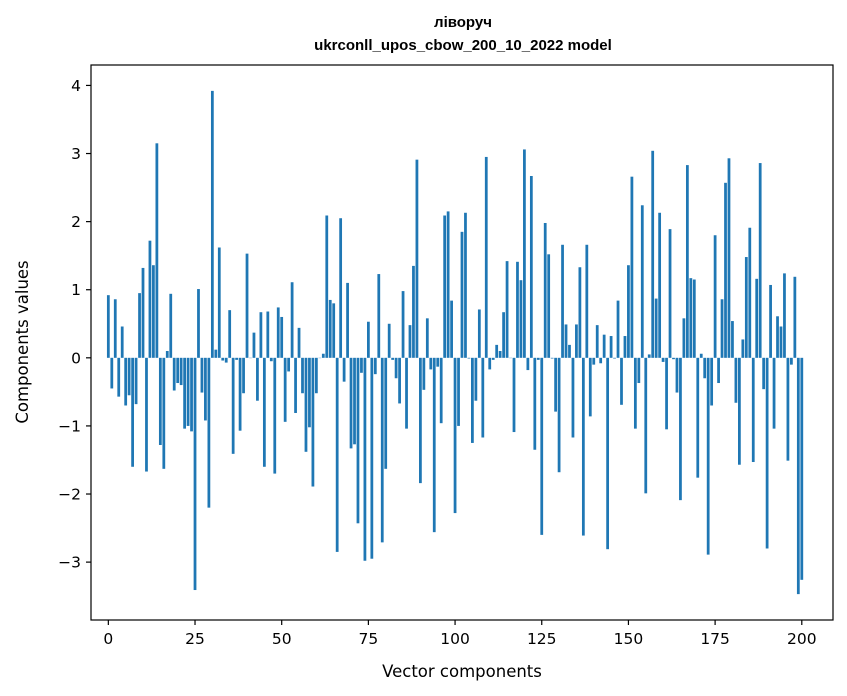  What do you see at coordinates (69, 563) in the screenshot?
I see `y-tick-label: −3` at bounding box center [69, 563].